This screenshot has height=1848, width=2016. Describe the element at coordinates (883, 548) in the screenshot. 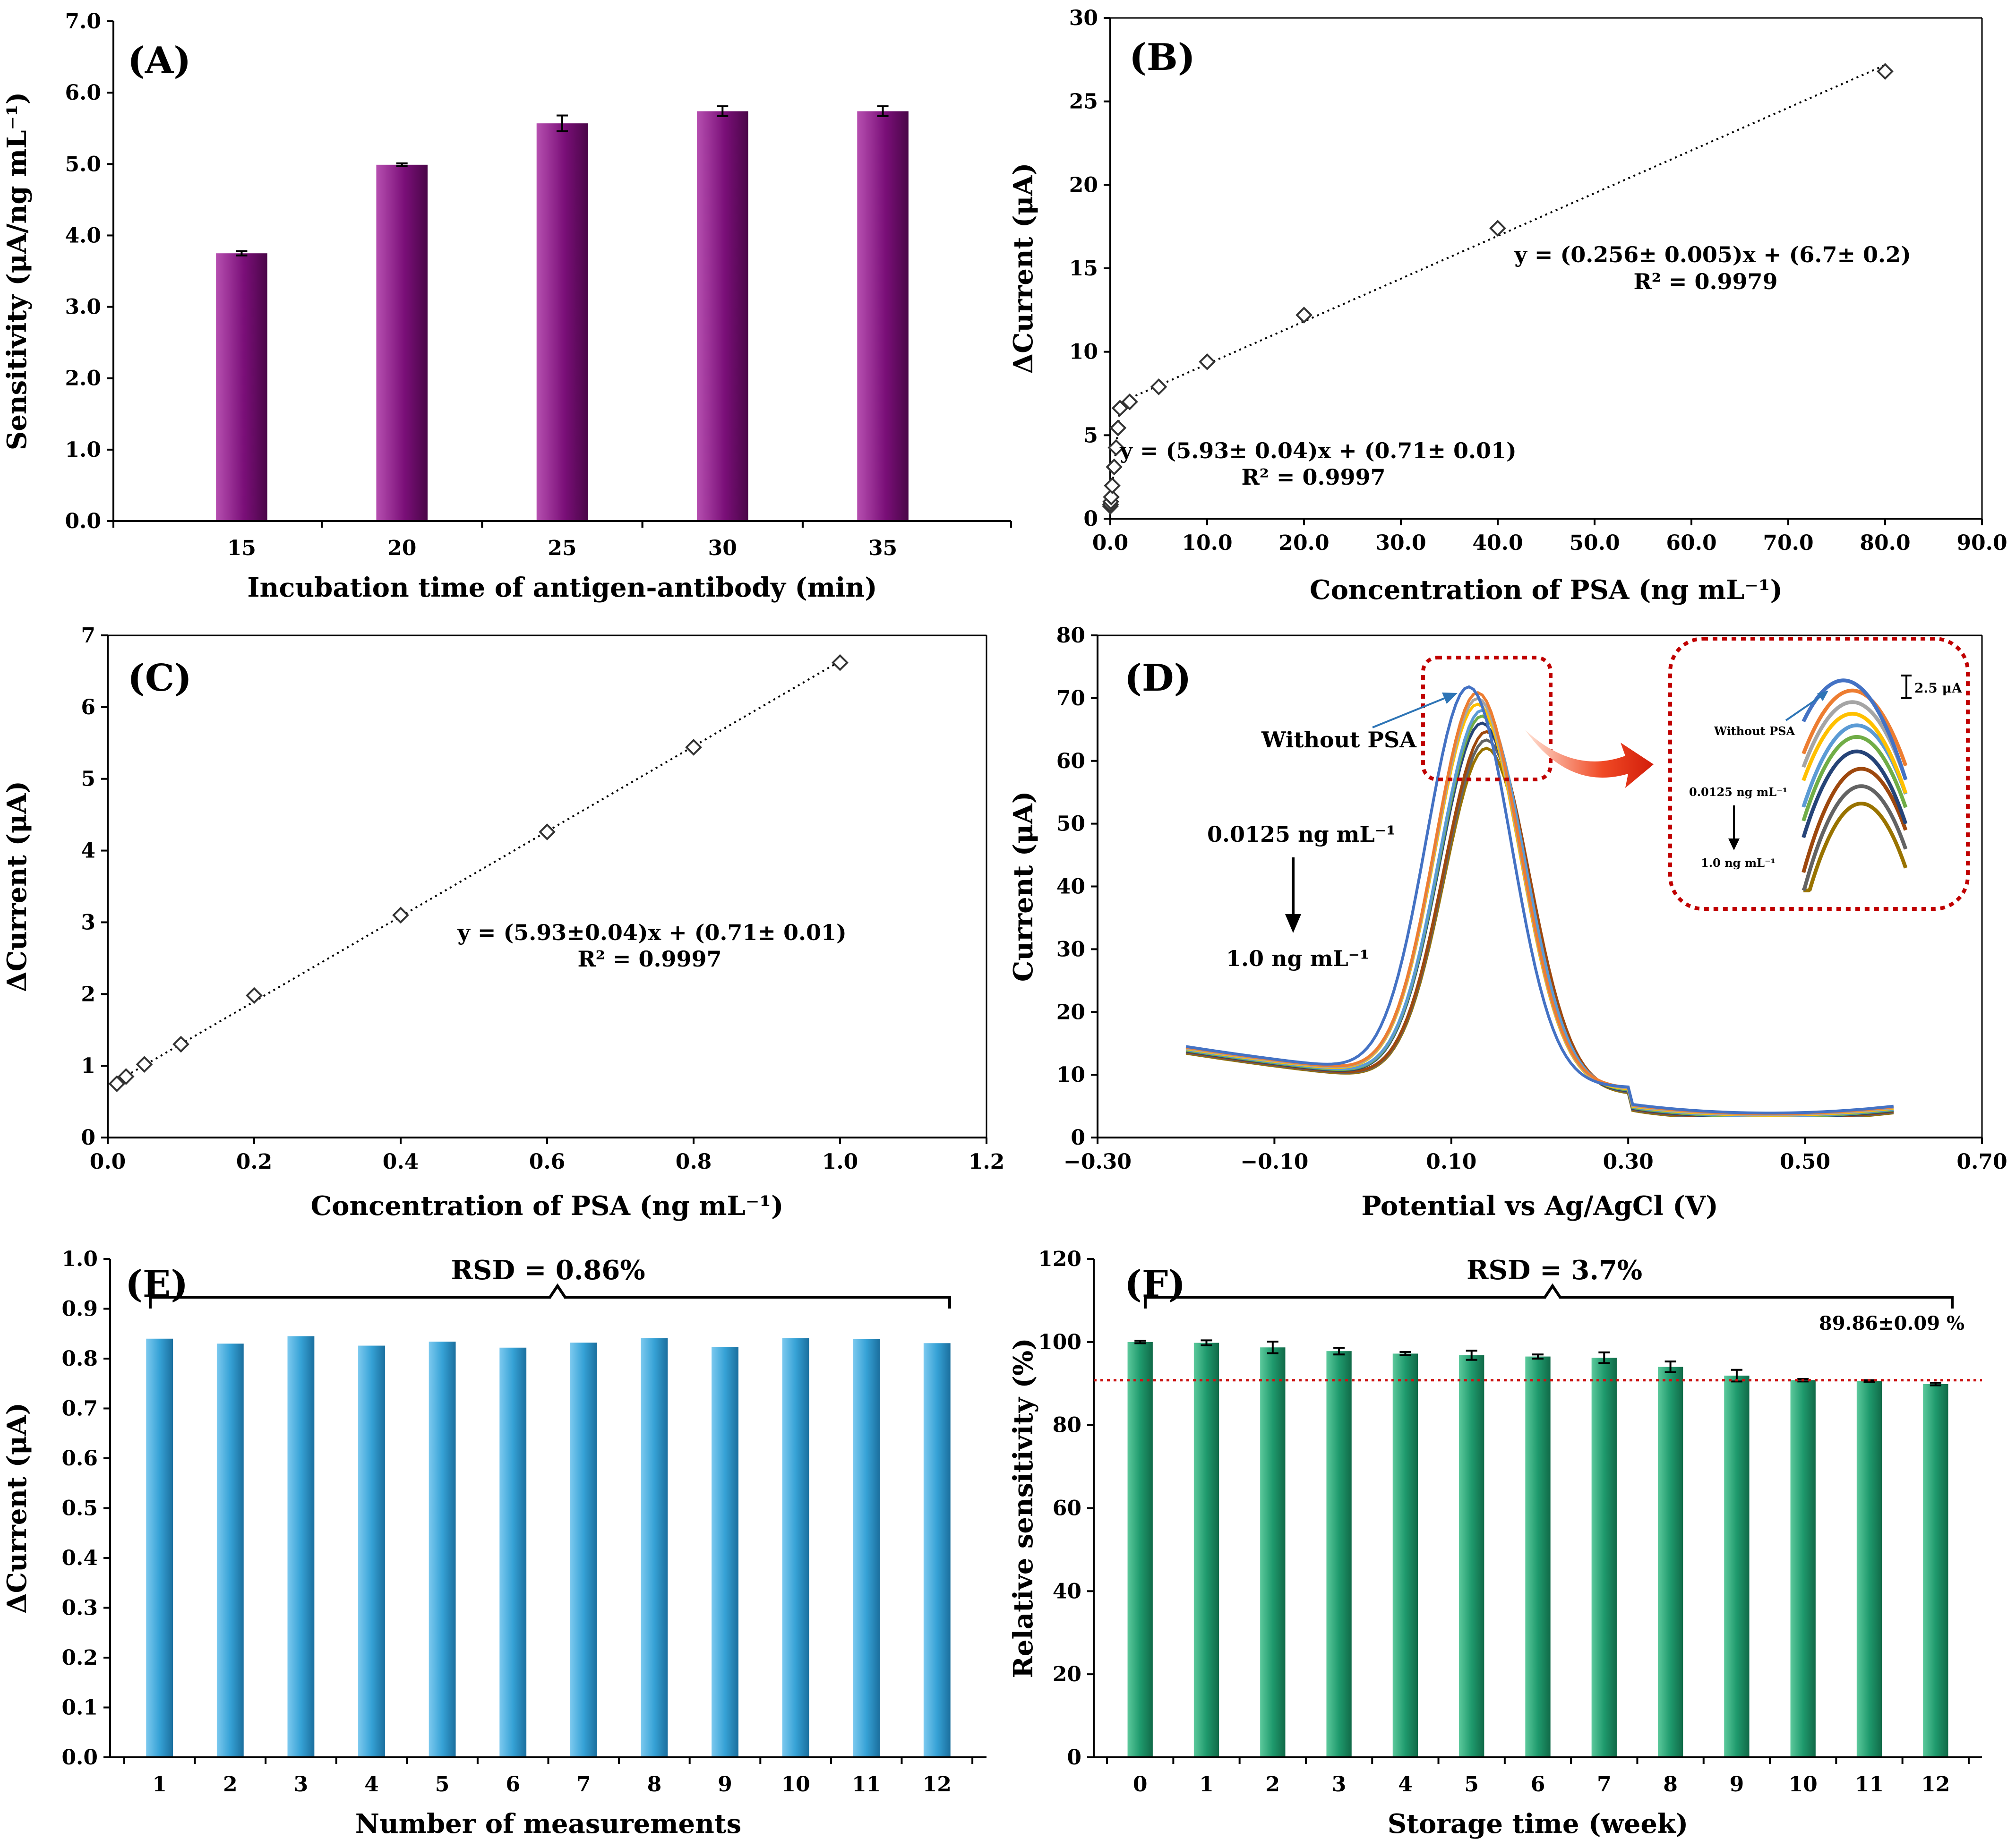

I see `x-tick-label: 35` at that location.